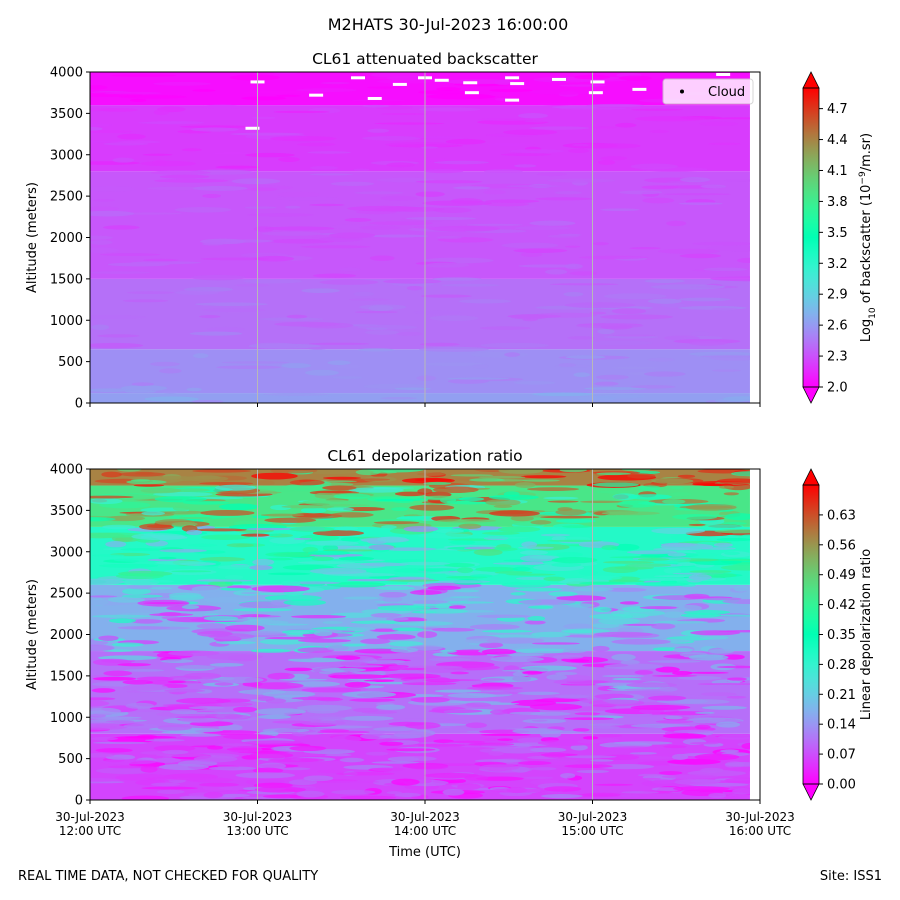 The image size is (900, 900). I want to click on colorbar-tick-label: 2.9, so click(837, 295).